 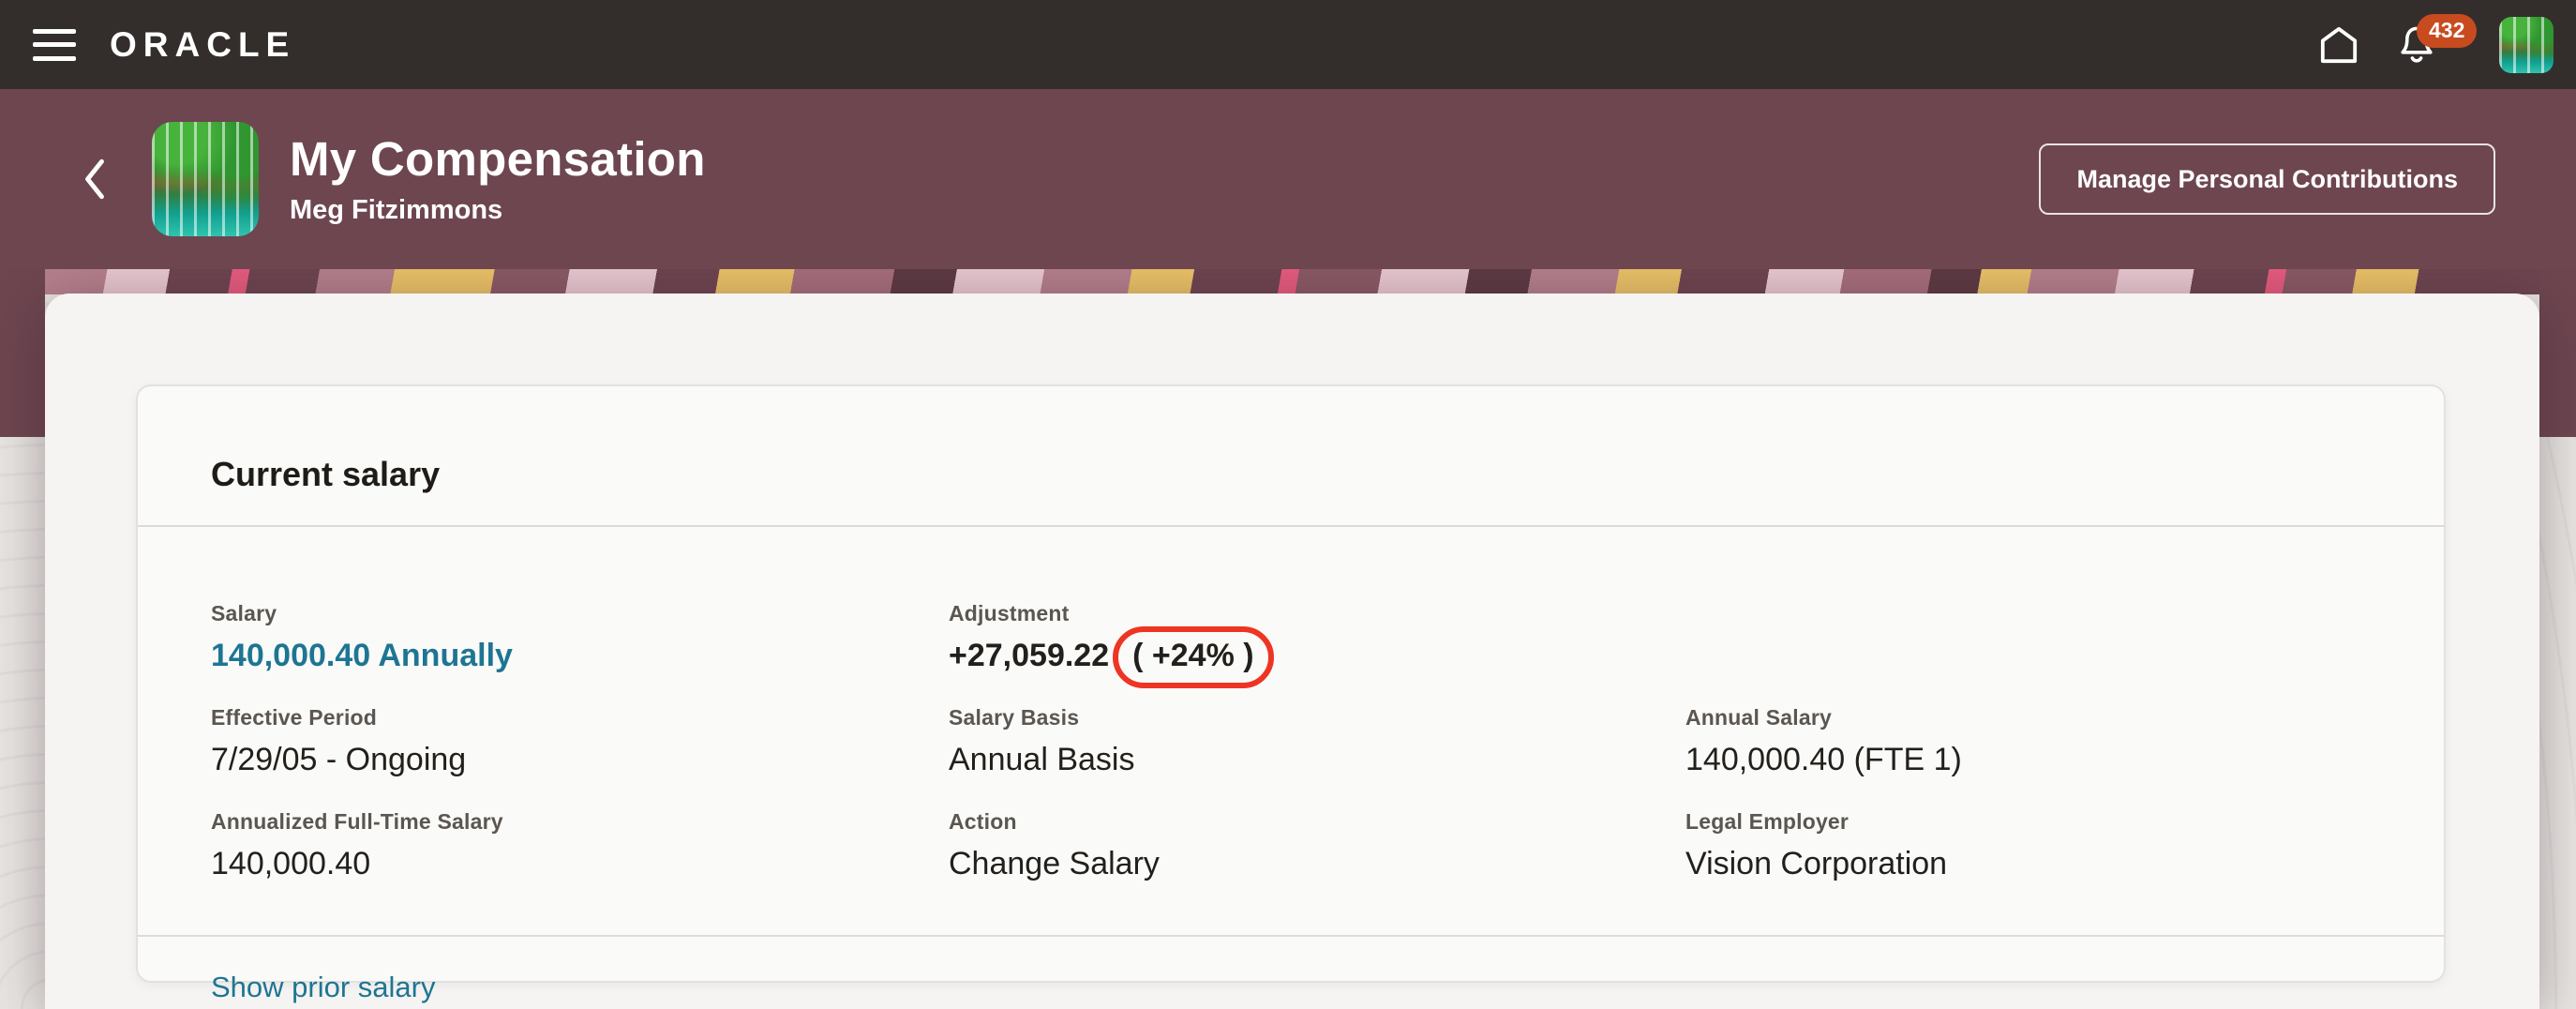 What do you see at coordinates (244, 612) in the screenshot?
I see `field-label: Salary` at bounding box center [244, 612].